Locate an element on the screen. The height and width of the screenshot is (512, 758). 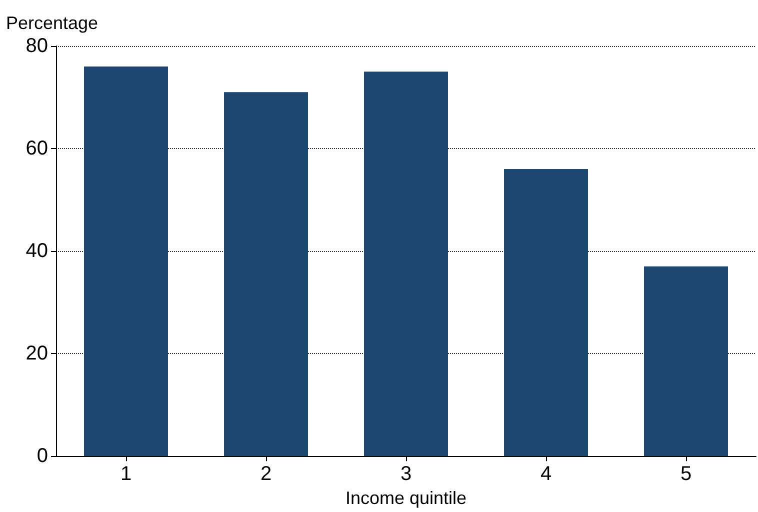
y-axis-title: Percentage is located at coordinates (52, 23).